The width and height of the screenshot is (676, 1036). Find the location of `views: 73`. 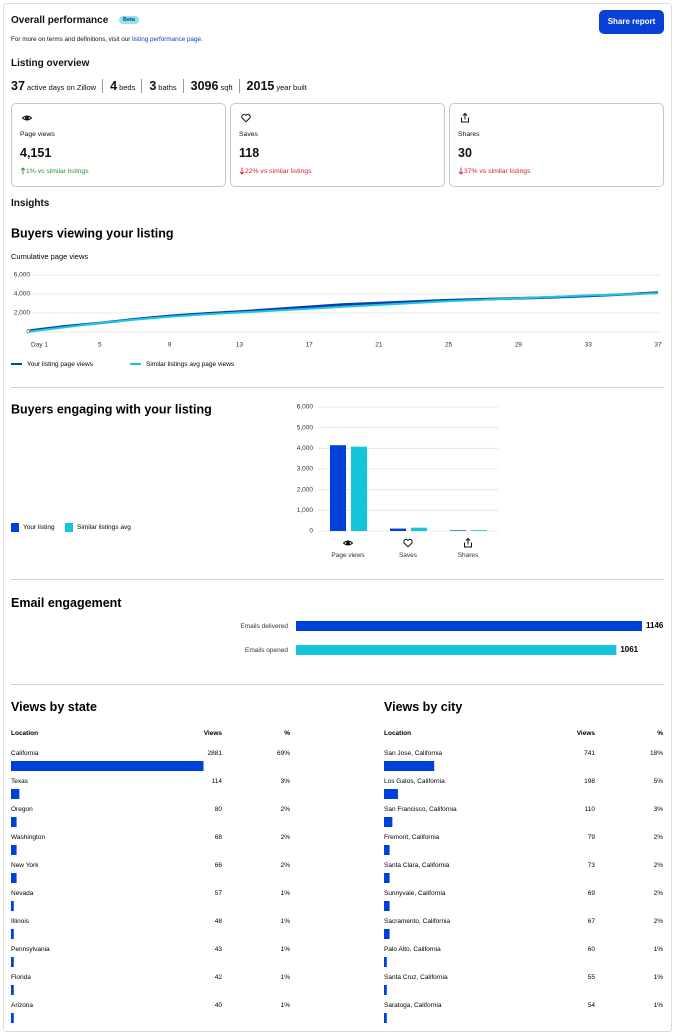

views: 73 is located at coordinates (592, 865).